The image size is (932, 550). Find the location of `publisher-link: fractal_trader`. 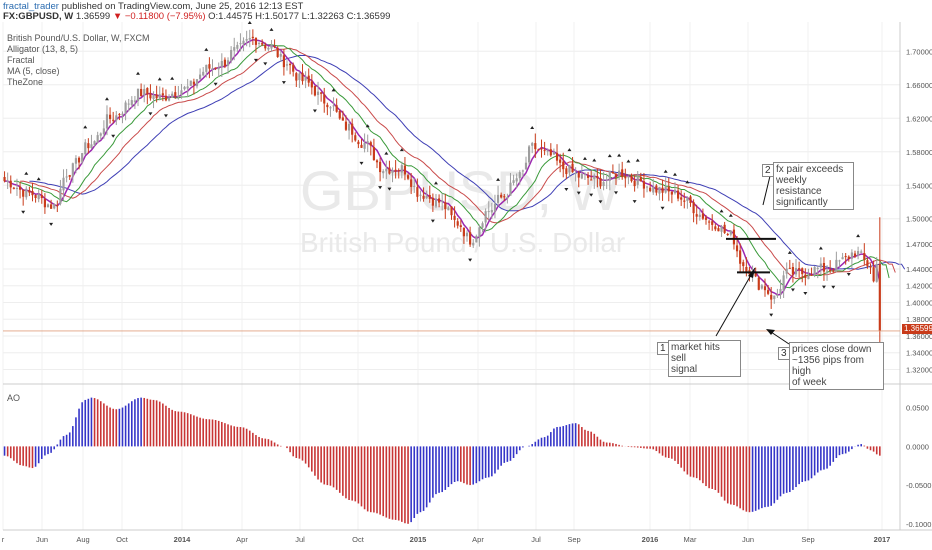

publisher-link: fractal_trader is located at coordinates (31, 6).